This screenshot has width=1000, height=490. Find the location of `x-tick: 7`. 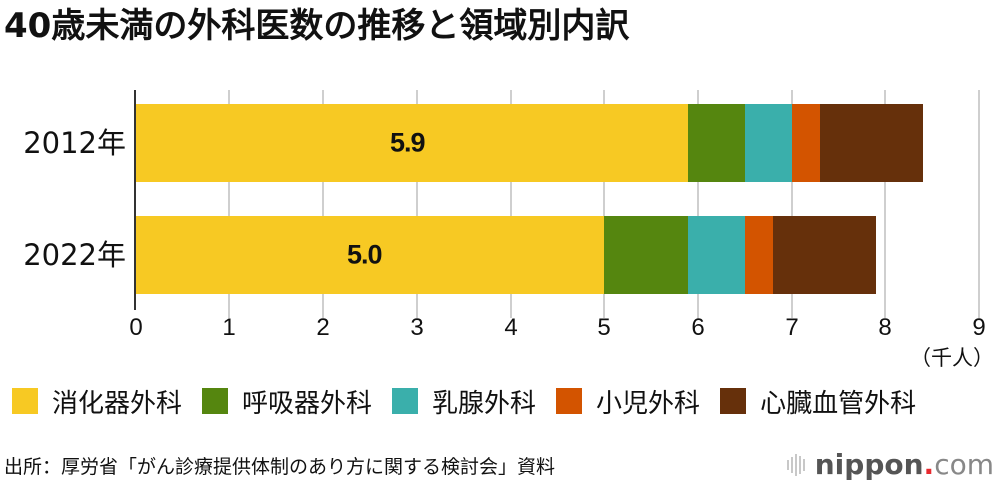

x-tick: 7 is located at coordinates (792, 327).